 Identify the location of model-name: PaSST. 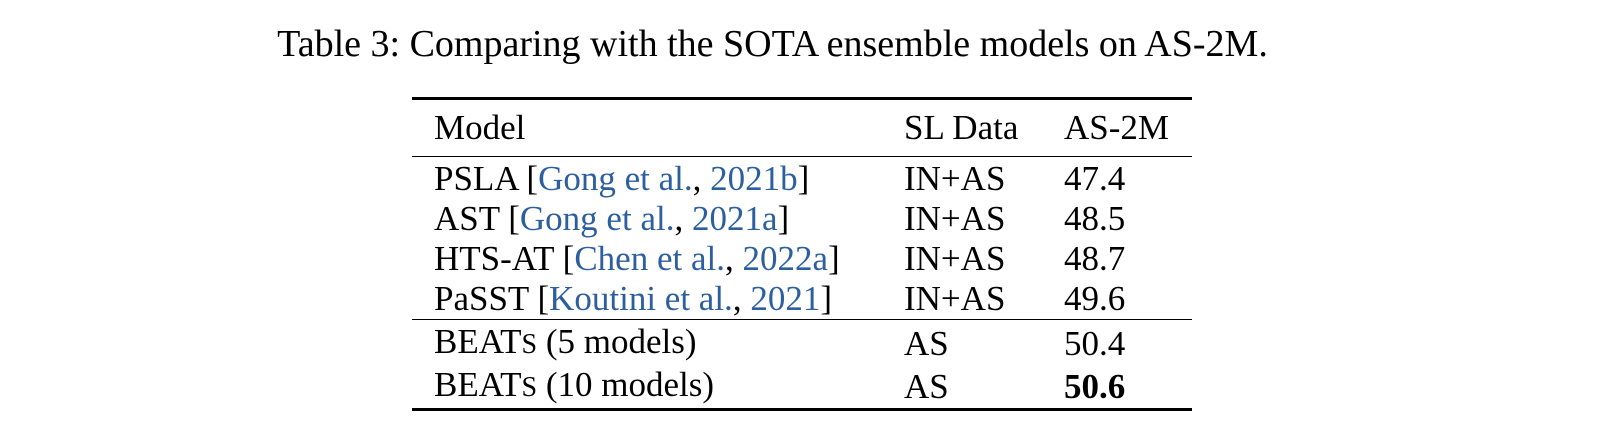
(481, 298).